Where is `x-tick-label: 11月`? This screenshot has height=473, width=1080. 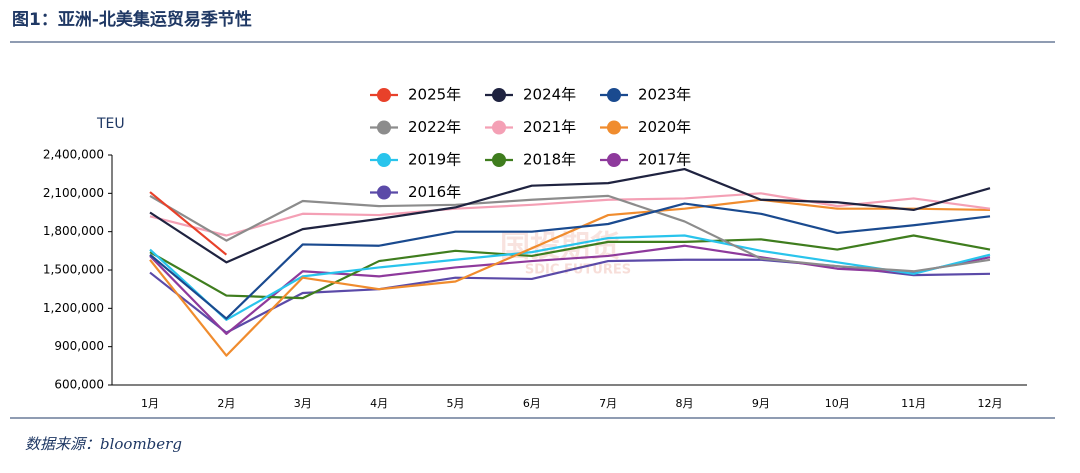
x-tick-label: 11月 is located at coordinates (913, 403).